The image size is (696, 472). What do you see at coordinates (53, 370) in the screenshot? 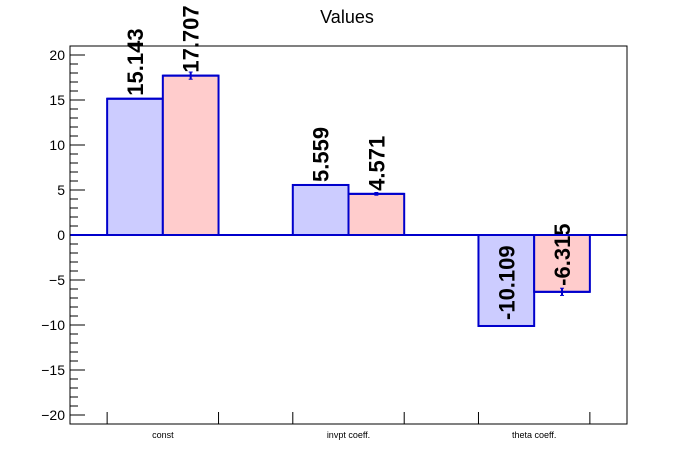
I see `y-tick-label: −15` at bounding box center [53, 370].